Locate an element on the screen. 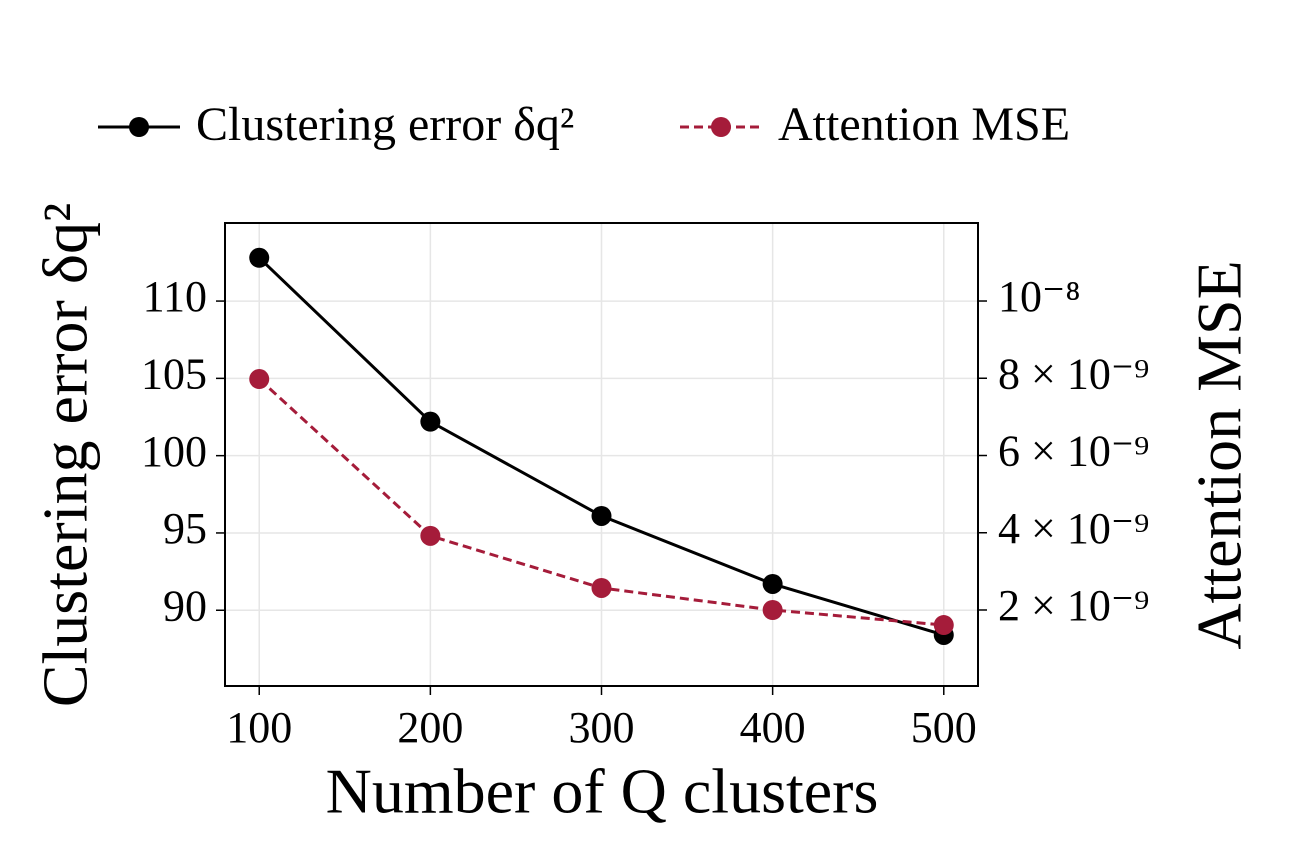 This screenshot has height=864, width=1296. x-tick-label: 100 is located at coordinates (259, 727).